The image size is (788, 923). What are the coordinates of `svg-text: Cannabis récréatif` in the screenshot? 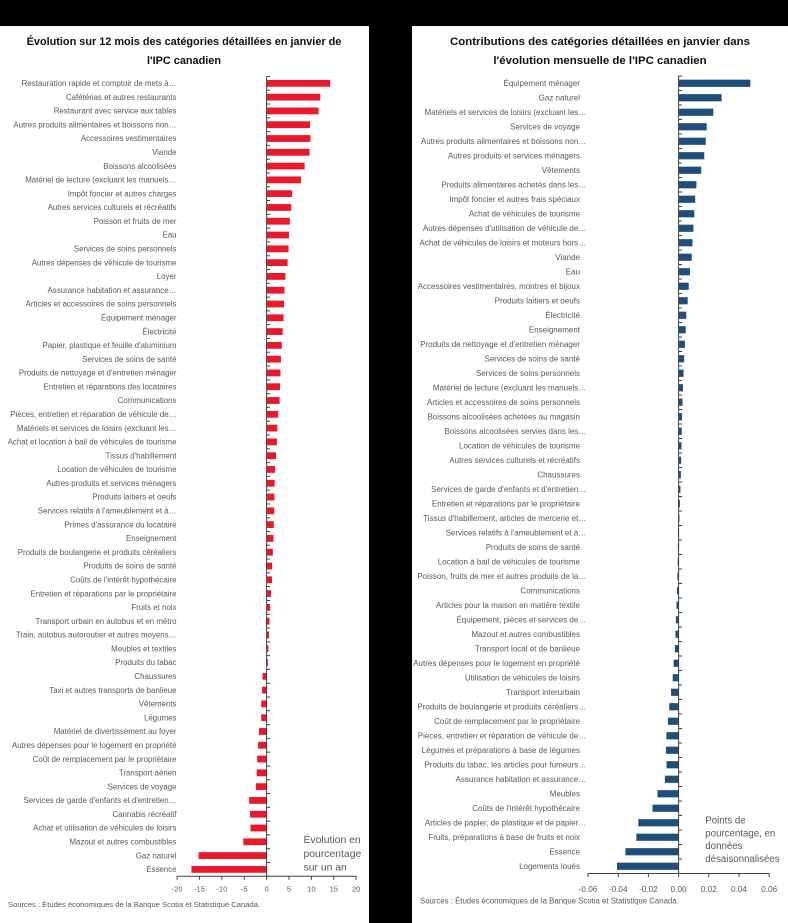 It's located at (144, 814).